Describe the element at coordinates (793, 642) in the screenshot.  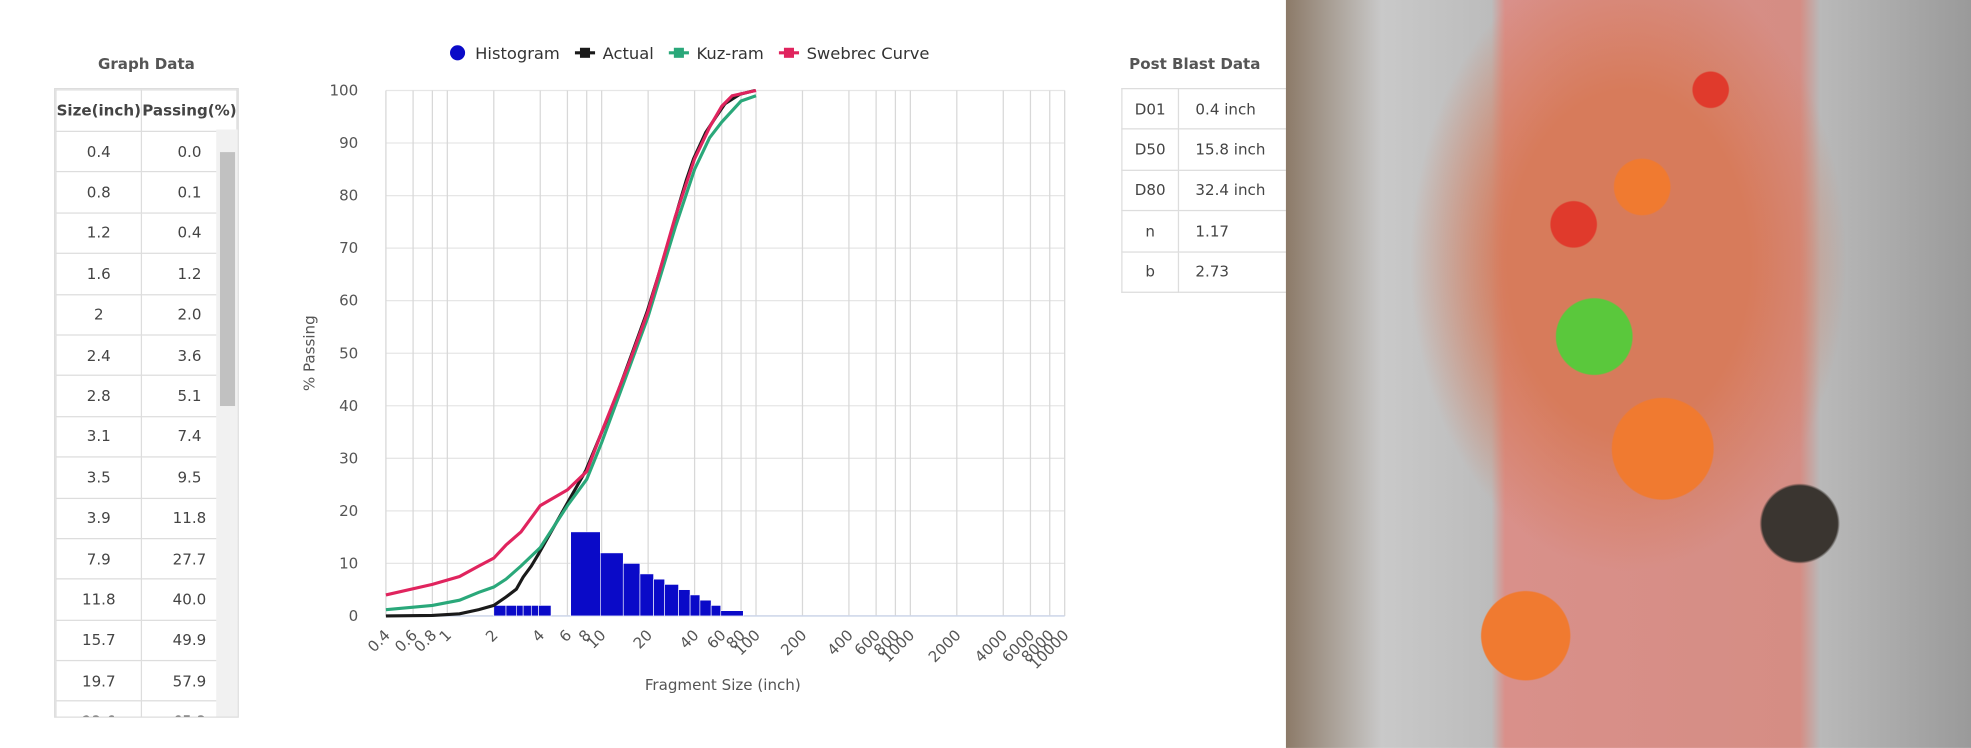
I see `x-tick-label: 200` at that location.